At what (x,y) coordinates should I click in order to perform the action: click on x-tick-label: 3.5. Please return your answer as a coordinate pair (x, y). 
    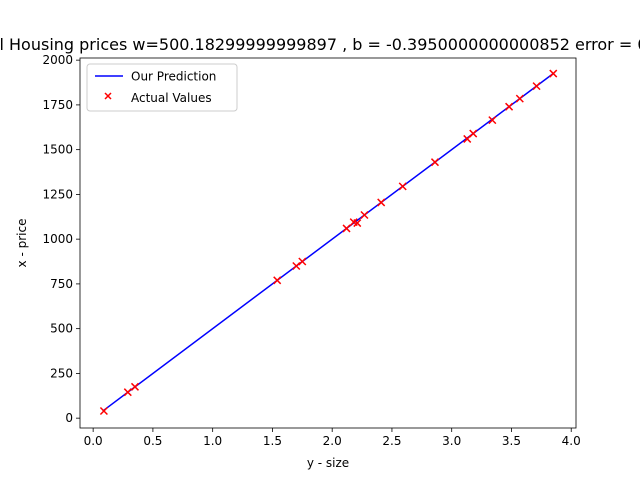
    Looking at the image, I should click on (511, 441).